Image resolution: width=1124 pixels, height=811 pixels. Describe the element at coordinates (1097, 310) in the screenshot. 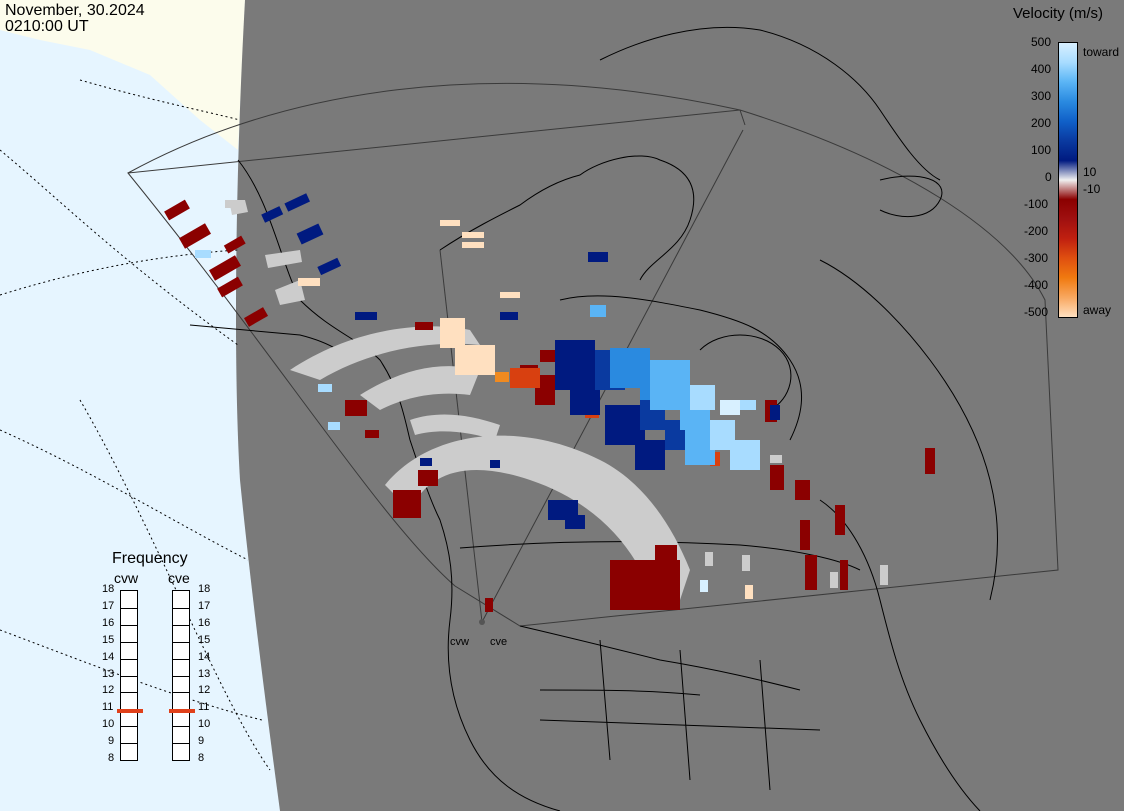

I see `velocity-end-away: away` at that location.